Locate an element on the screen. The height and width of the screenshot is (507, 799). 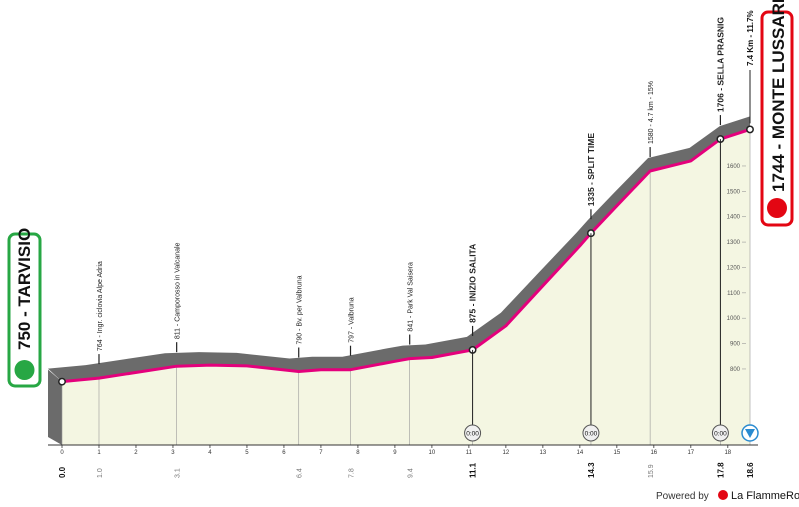
km-label: 0.0 is located at coordinates (62, 472).